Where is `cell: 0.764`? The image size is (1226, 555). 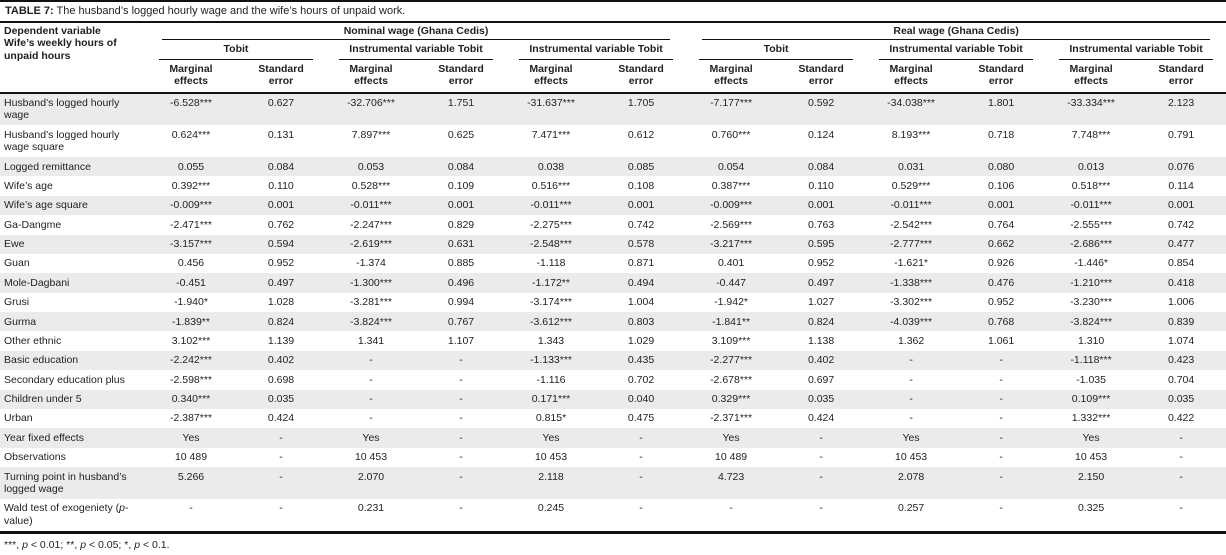
cell: 0.764 is located at coordinates (1001, 224).